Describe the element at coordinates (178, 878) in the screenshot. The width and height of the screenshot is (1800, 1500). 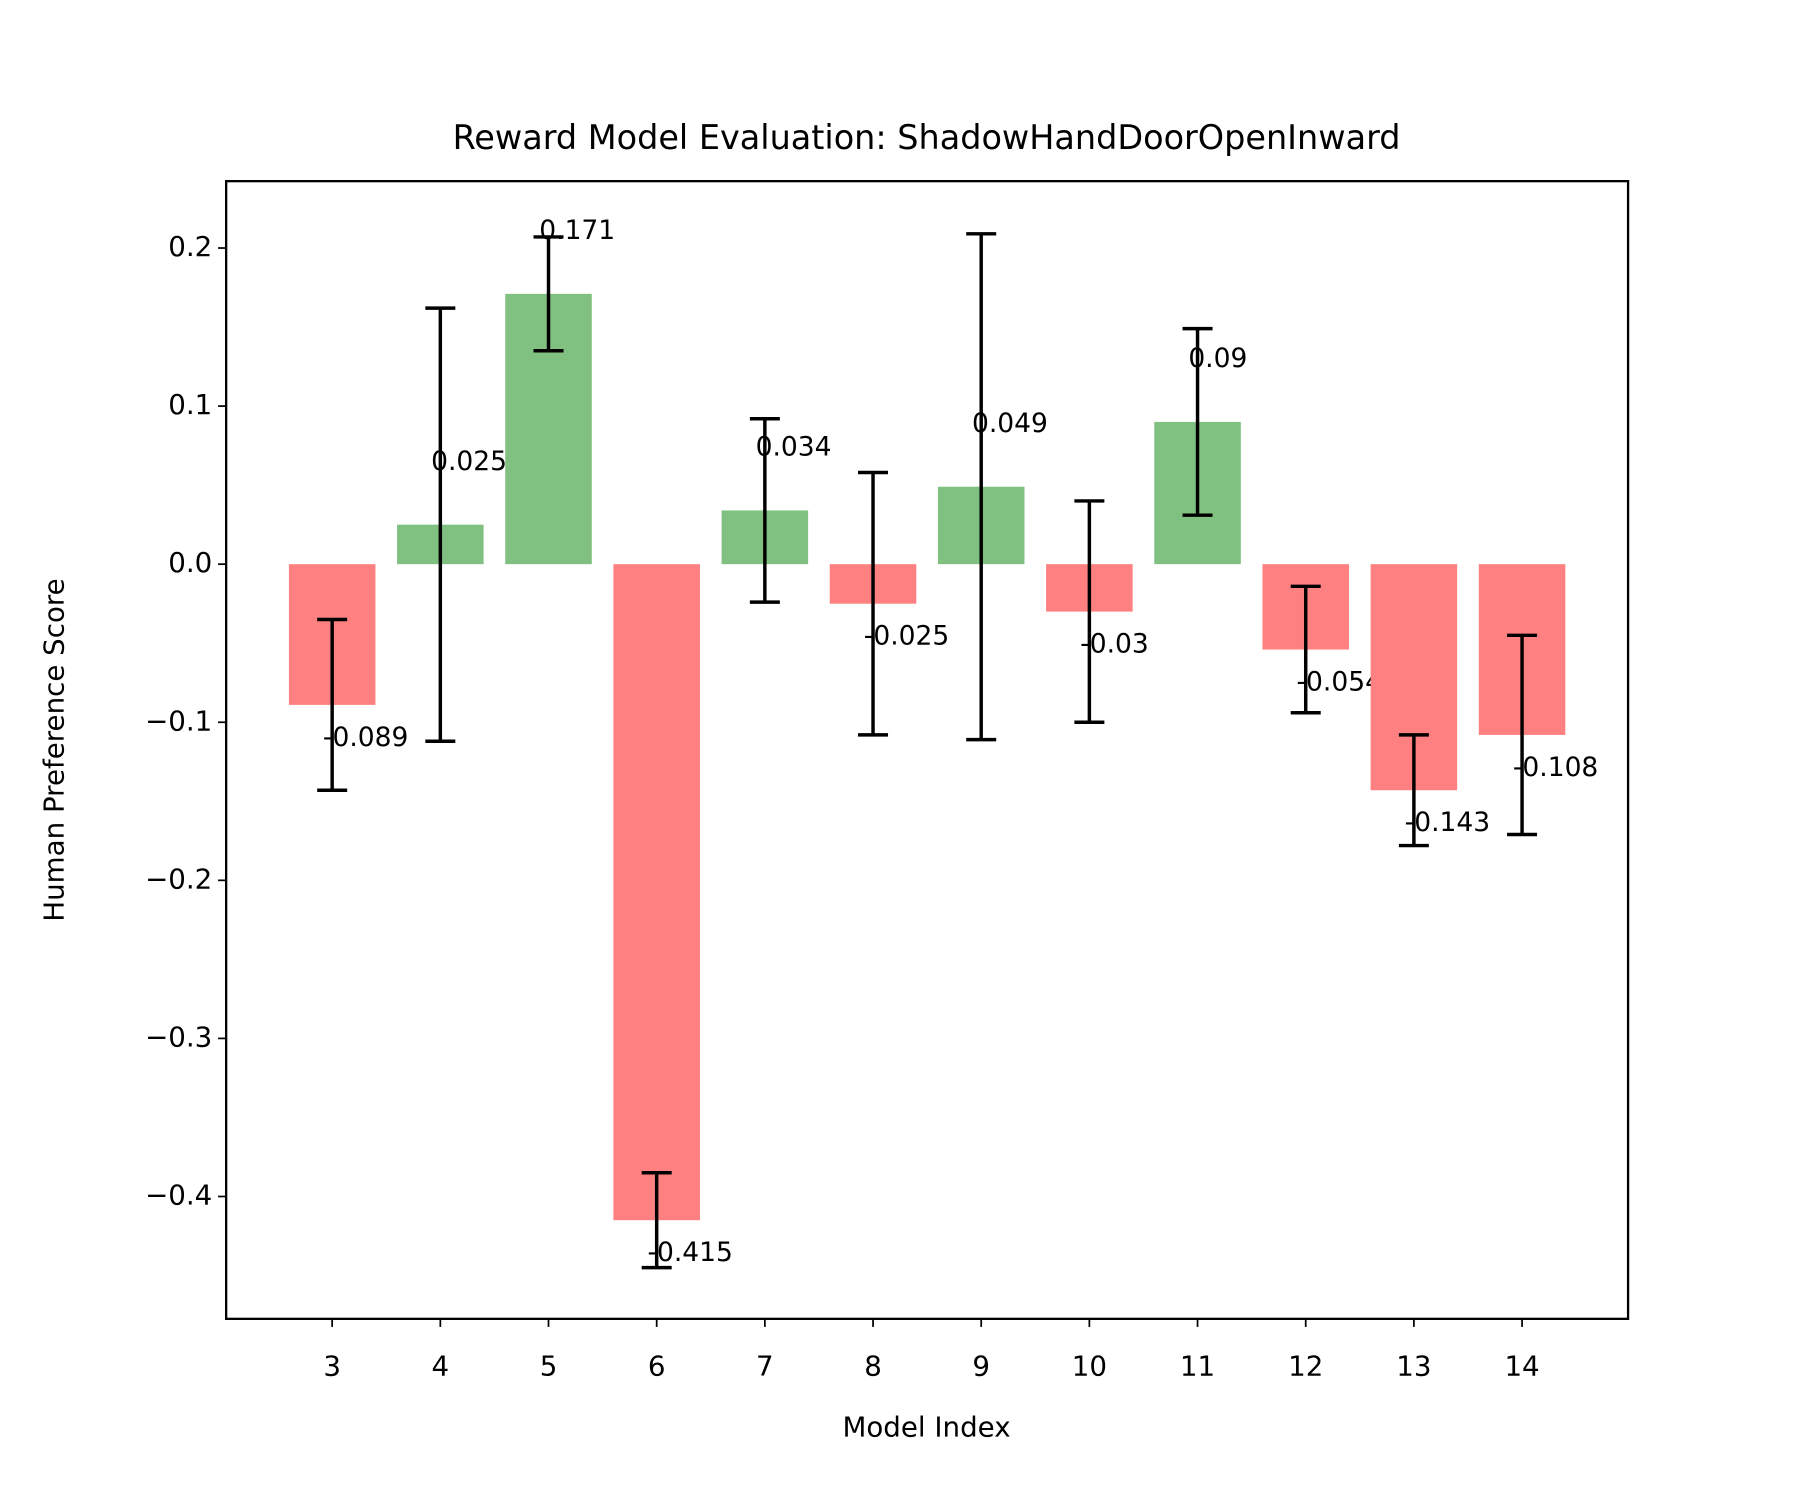
I see `y-tick-label: −0.2` at that location.